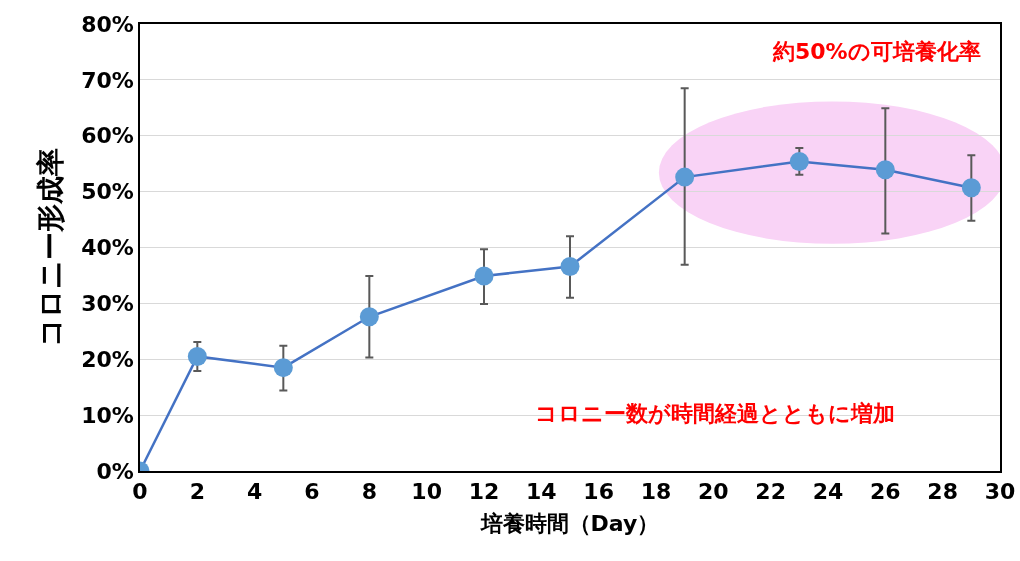 Image resolution: width=1020 pixels, height=561 pixels. Describe the element at coordinates (115, 471) in the screenshot. I see `y-tick-label: 0%` at that location.